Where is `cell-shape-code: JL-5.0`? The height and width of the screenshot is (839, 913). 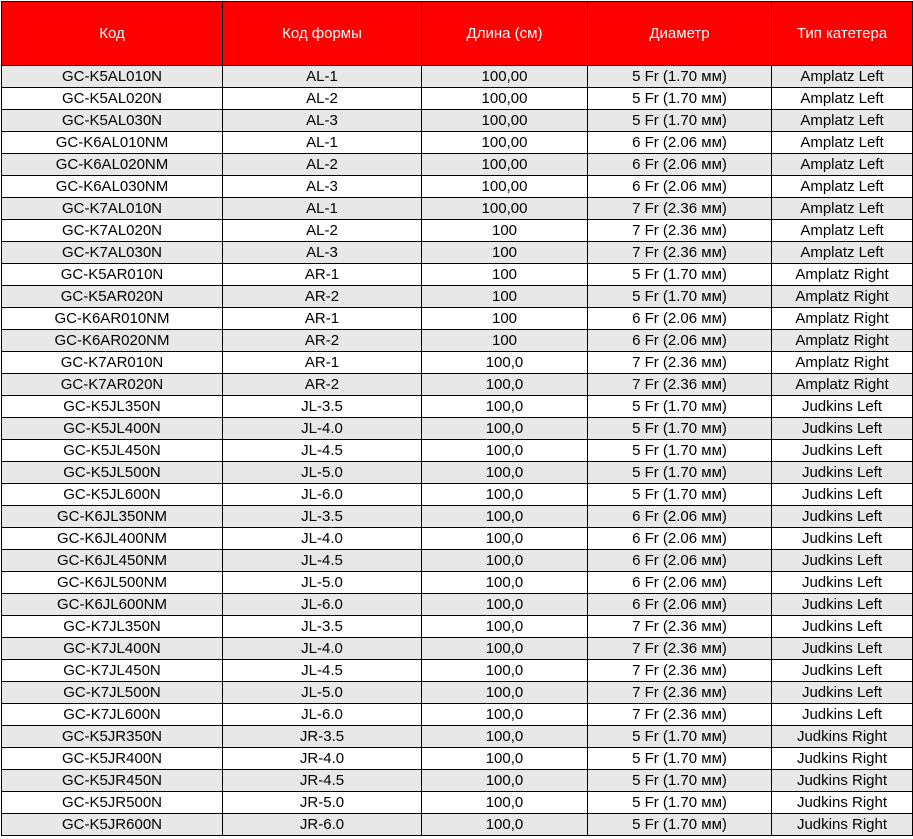
cell-shape-code: JL-5.0 is located at coordinates (322, 472).